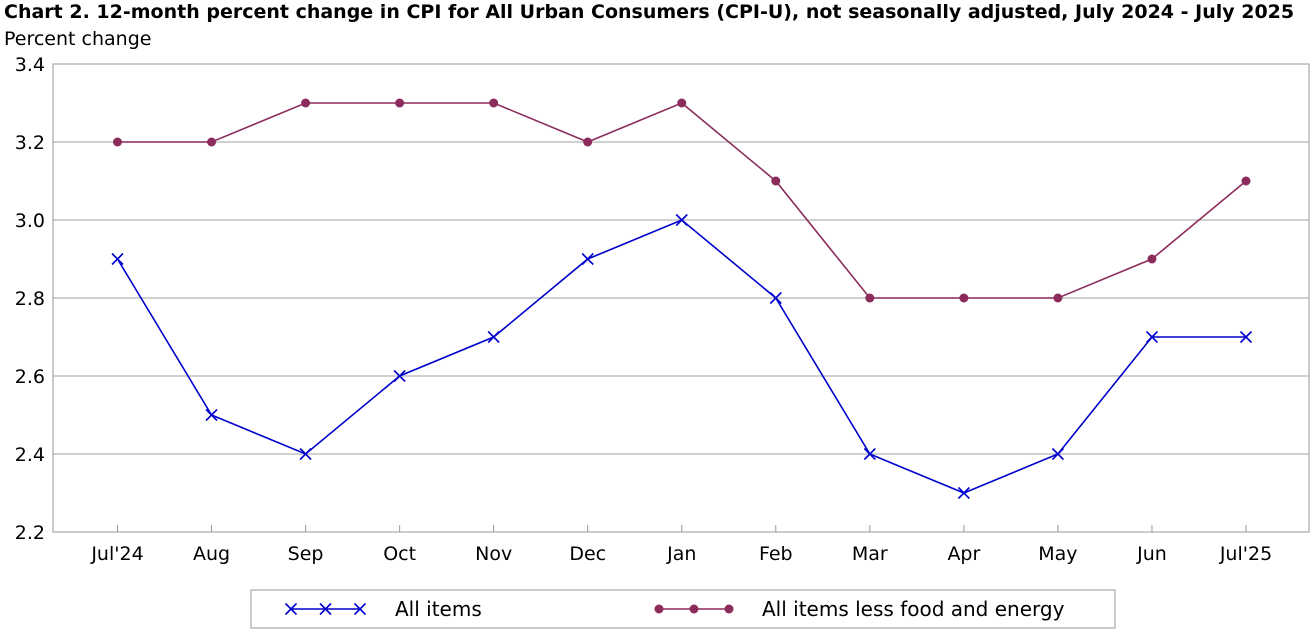  What do you see at coordinates (78, 39) in the screenshot?
I see `y-axis-label: Percent change` at bounding box center [78, 39].